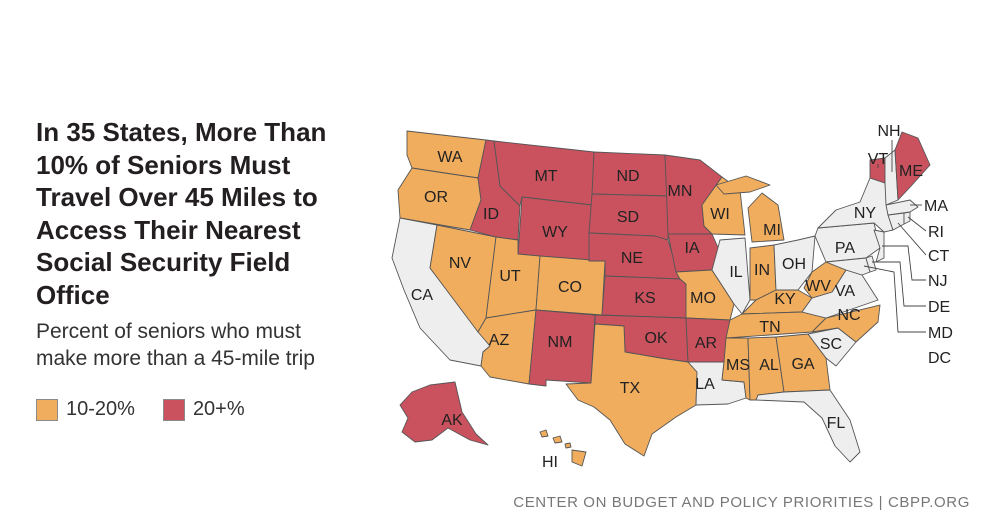 This screenshot has height=525, width=1000. Describe the element at coordinates (895, 236) in the screenshot. I see `callout-lines` at that location.